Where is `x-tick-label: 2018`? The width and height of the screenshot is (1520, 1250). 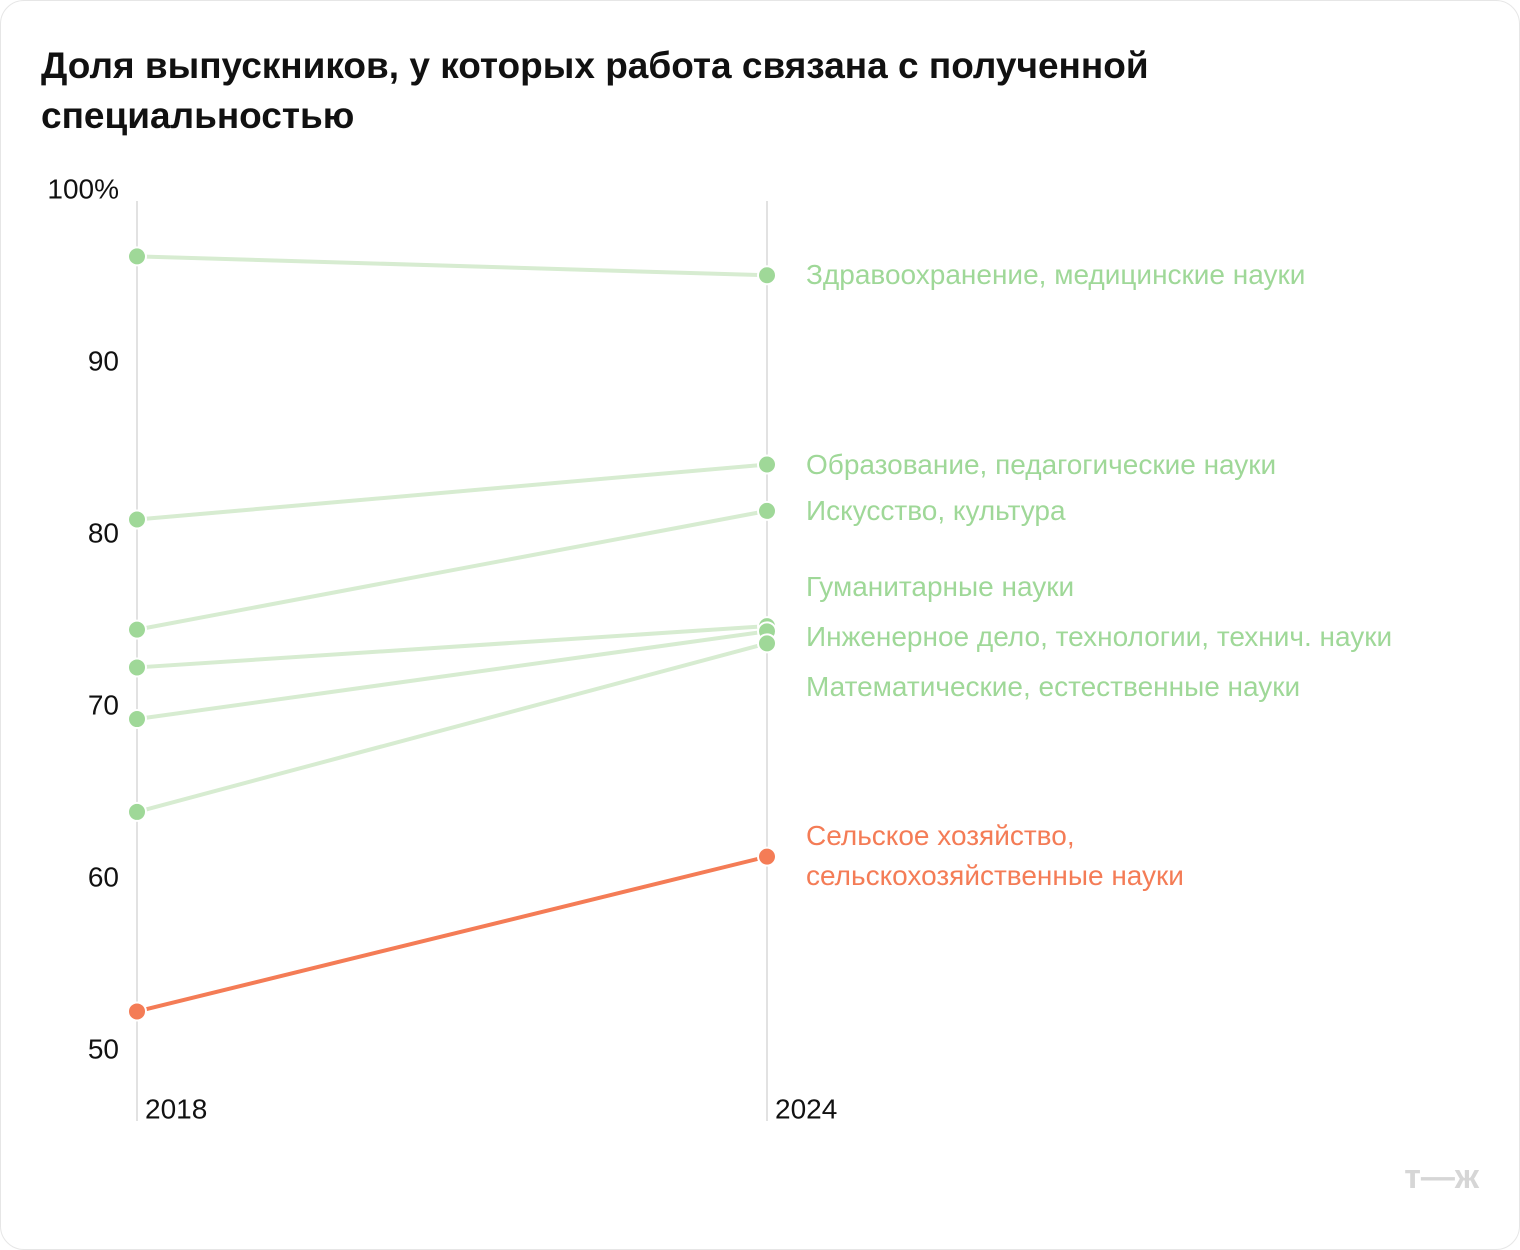 x-tick-label: 2018 is located at coordinates (176, 1108).